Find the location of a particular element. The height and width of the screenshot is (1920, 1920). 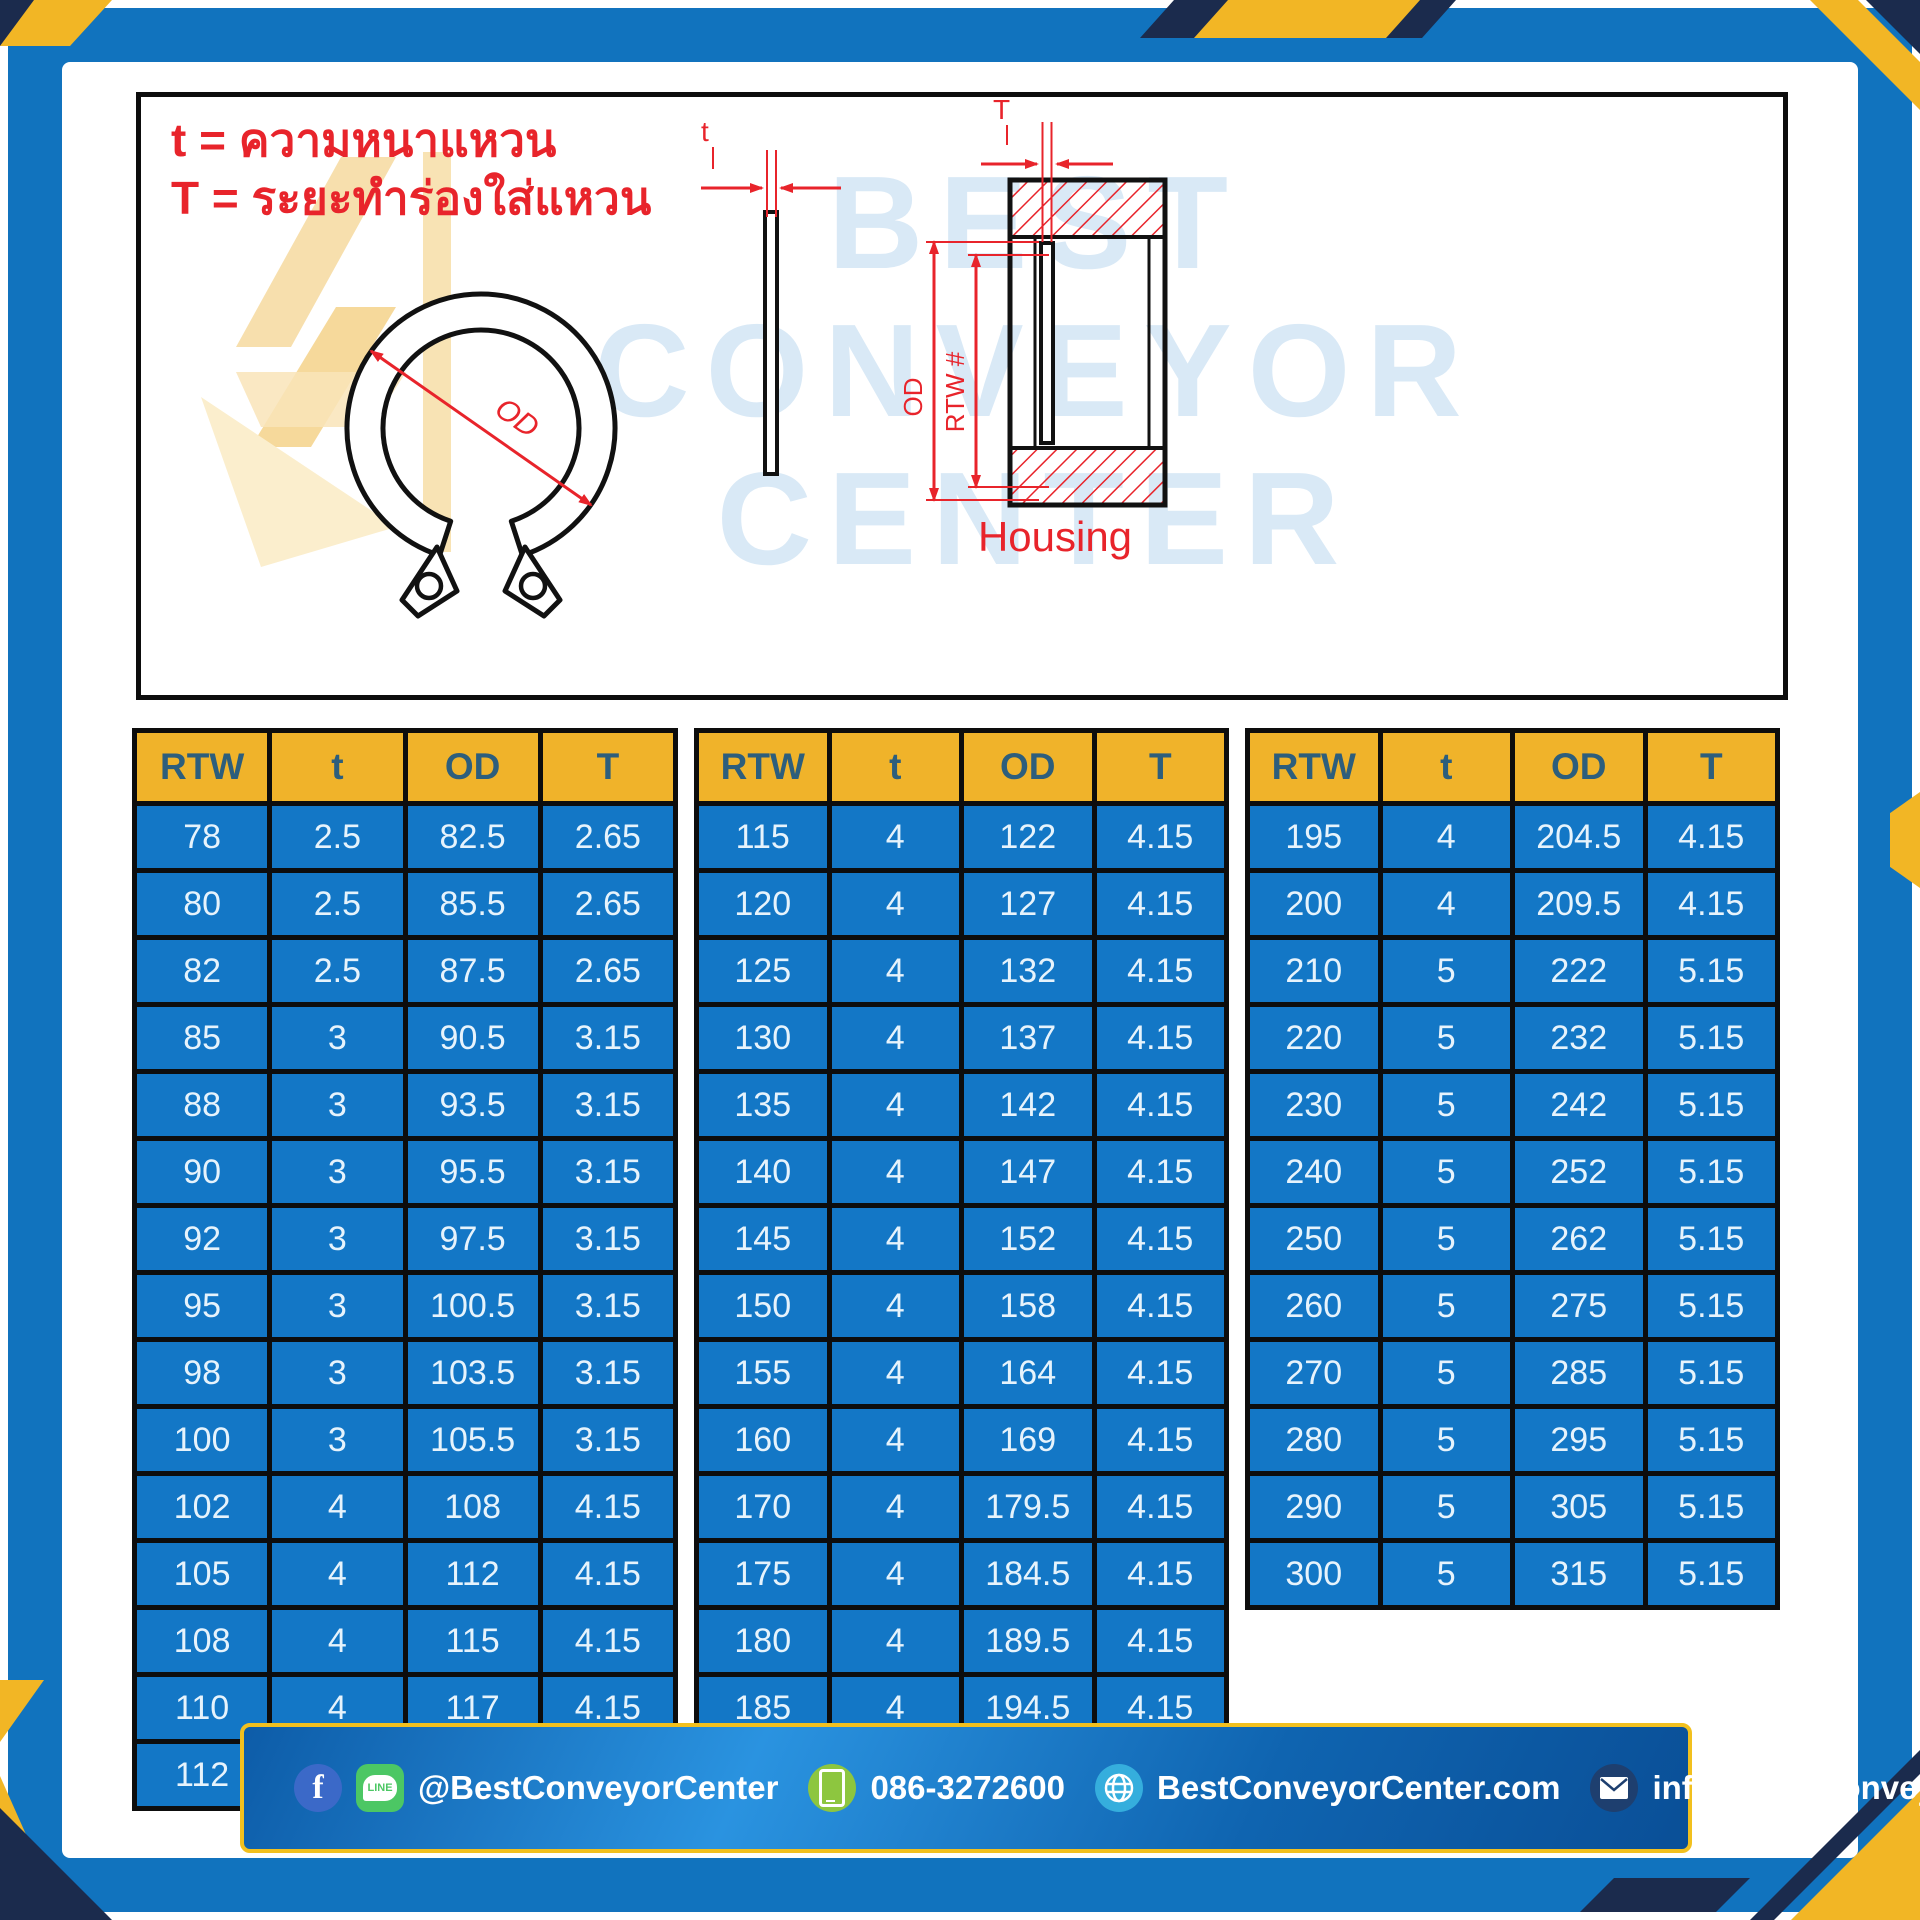

website-url: BestConveyorCenter.com is located at coordinates (1358, 1787).